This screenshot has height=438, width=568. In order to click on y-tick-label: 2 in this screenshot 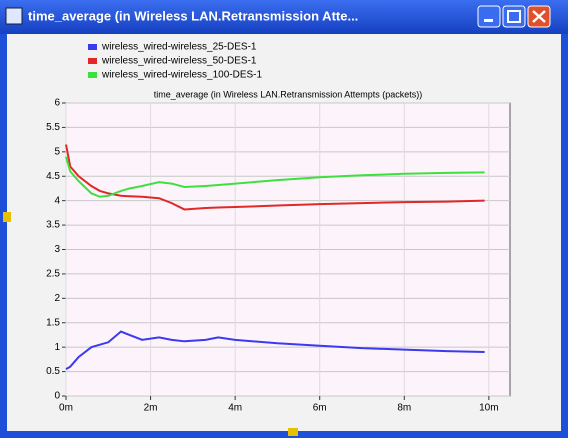, I will do `click(57, 298)`.